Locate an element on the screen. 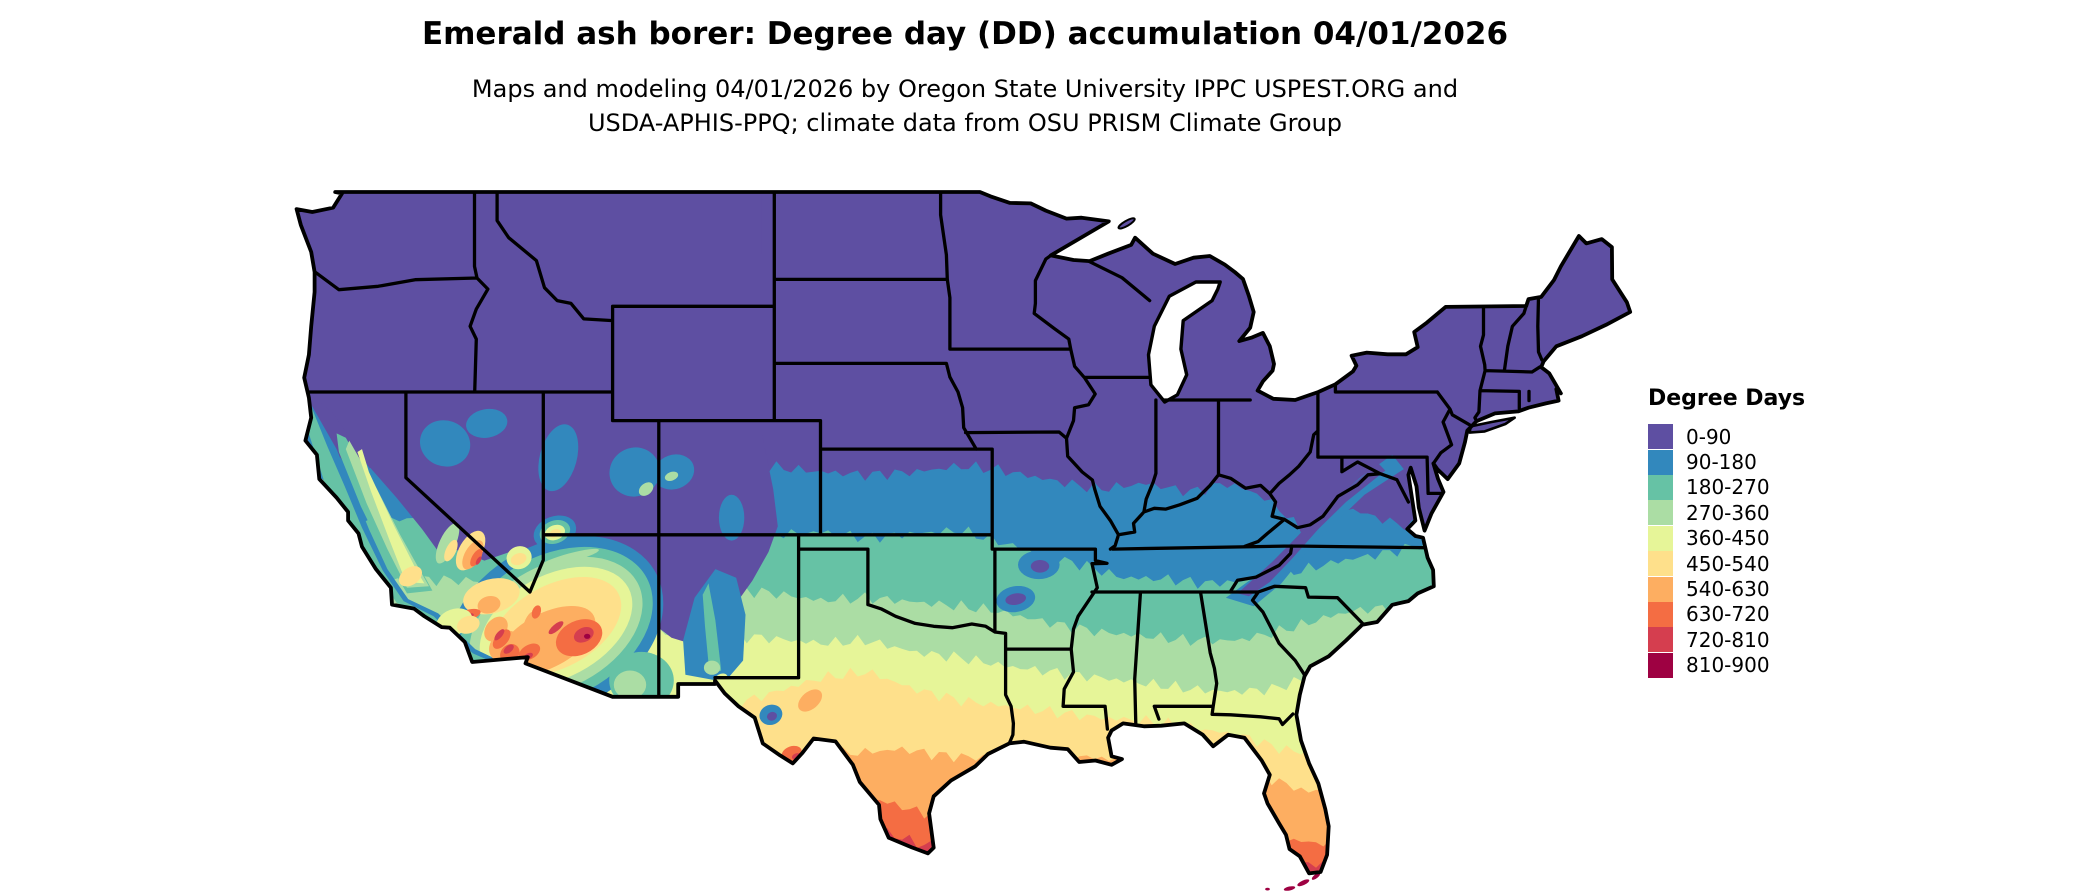 This screenshot has width=2100, height=892. legend-label: 450-540 is located at coordinates (1728, 563).